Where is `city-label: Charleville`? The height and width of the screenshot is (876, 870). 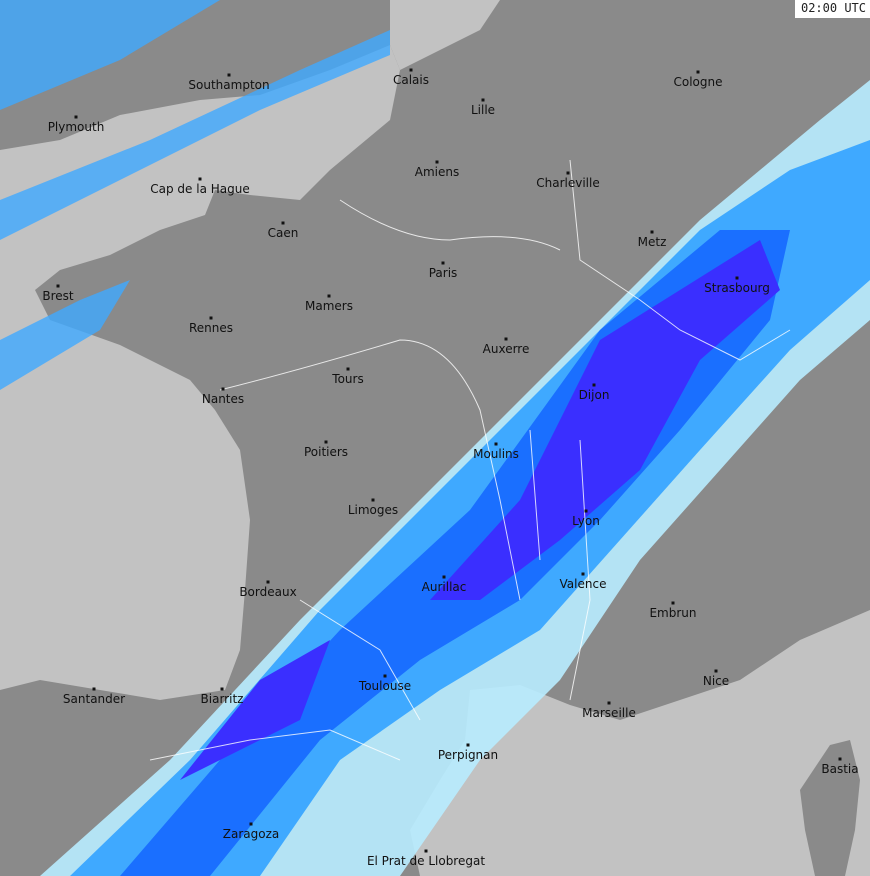
city-label: Charleville is located at coordinates (568, 183).